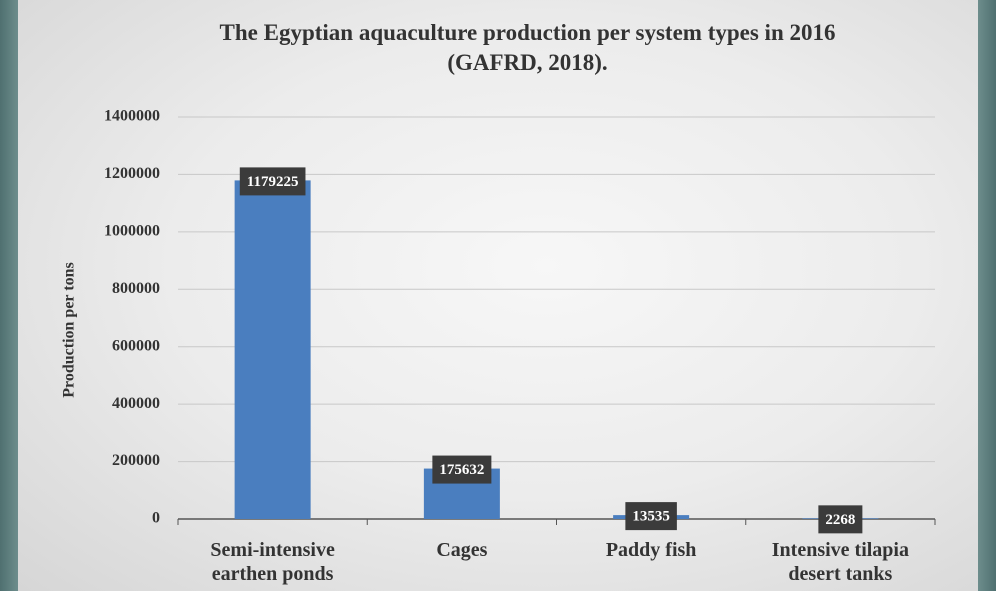 The height and width of the screenshot is (591, 996). I want to click on data-label-text: 13535, so click(651, 517).